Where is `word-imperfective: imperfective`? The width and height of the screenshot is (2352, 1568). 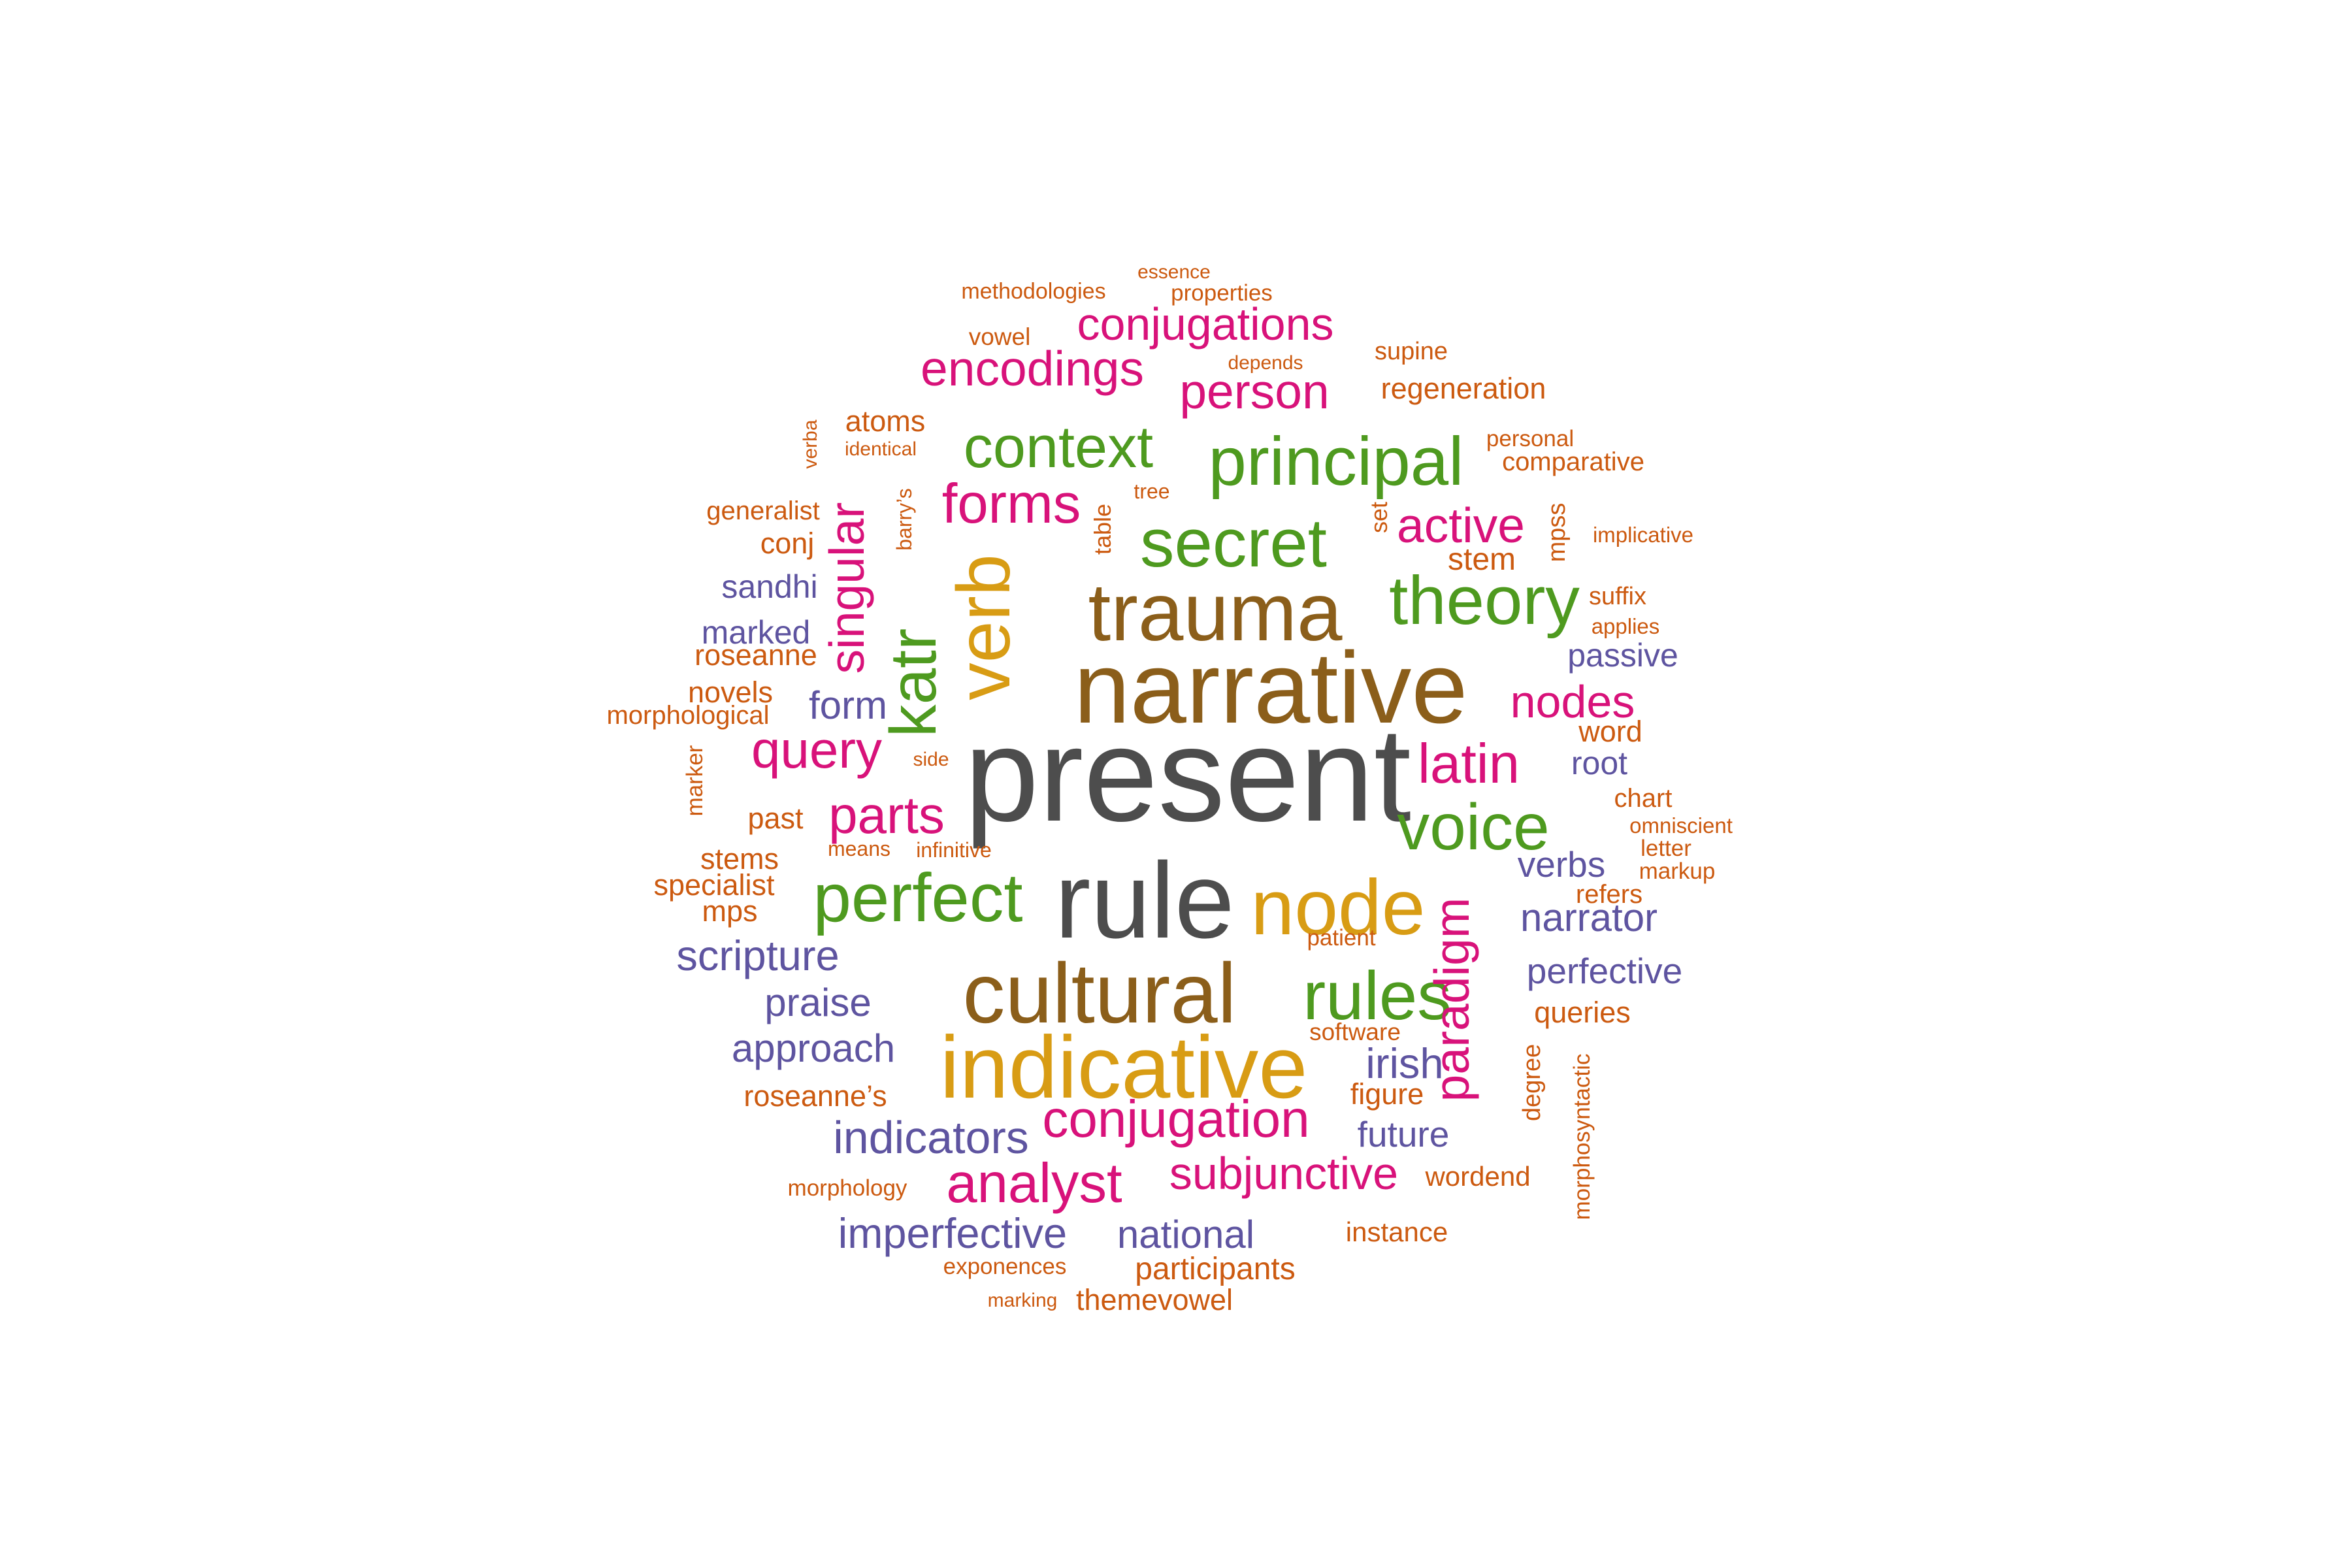
word-imperfective: imperfective is located at coordinates (952, 1233).